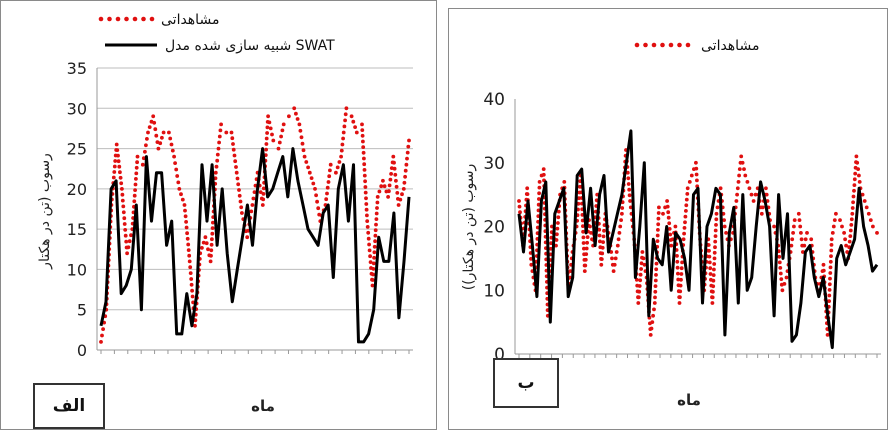  I want to click on y-tick-label: 5, so click(82, 310).